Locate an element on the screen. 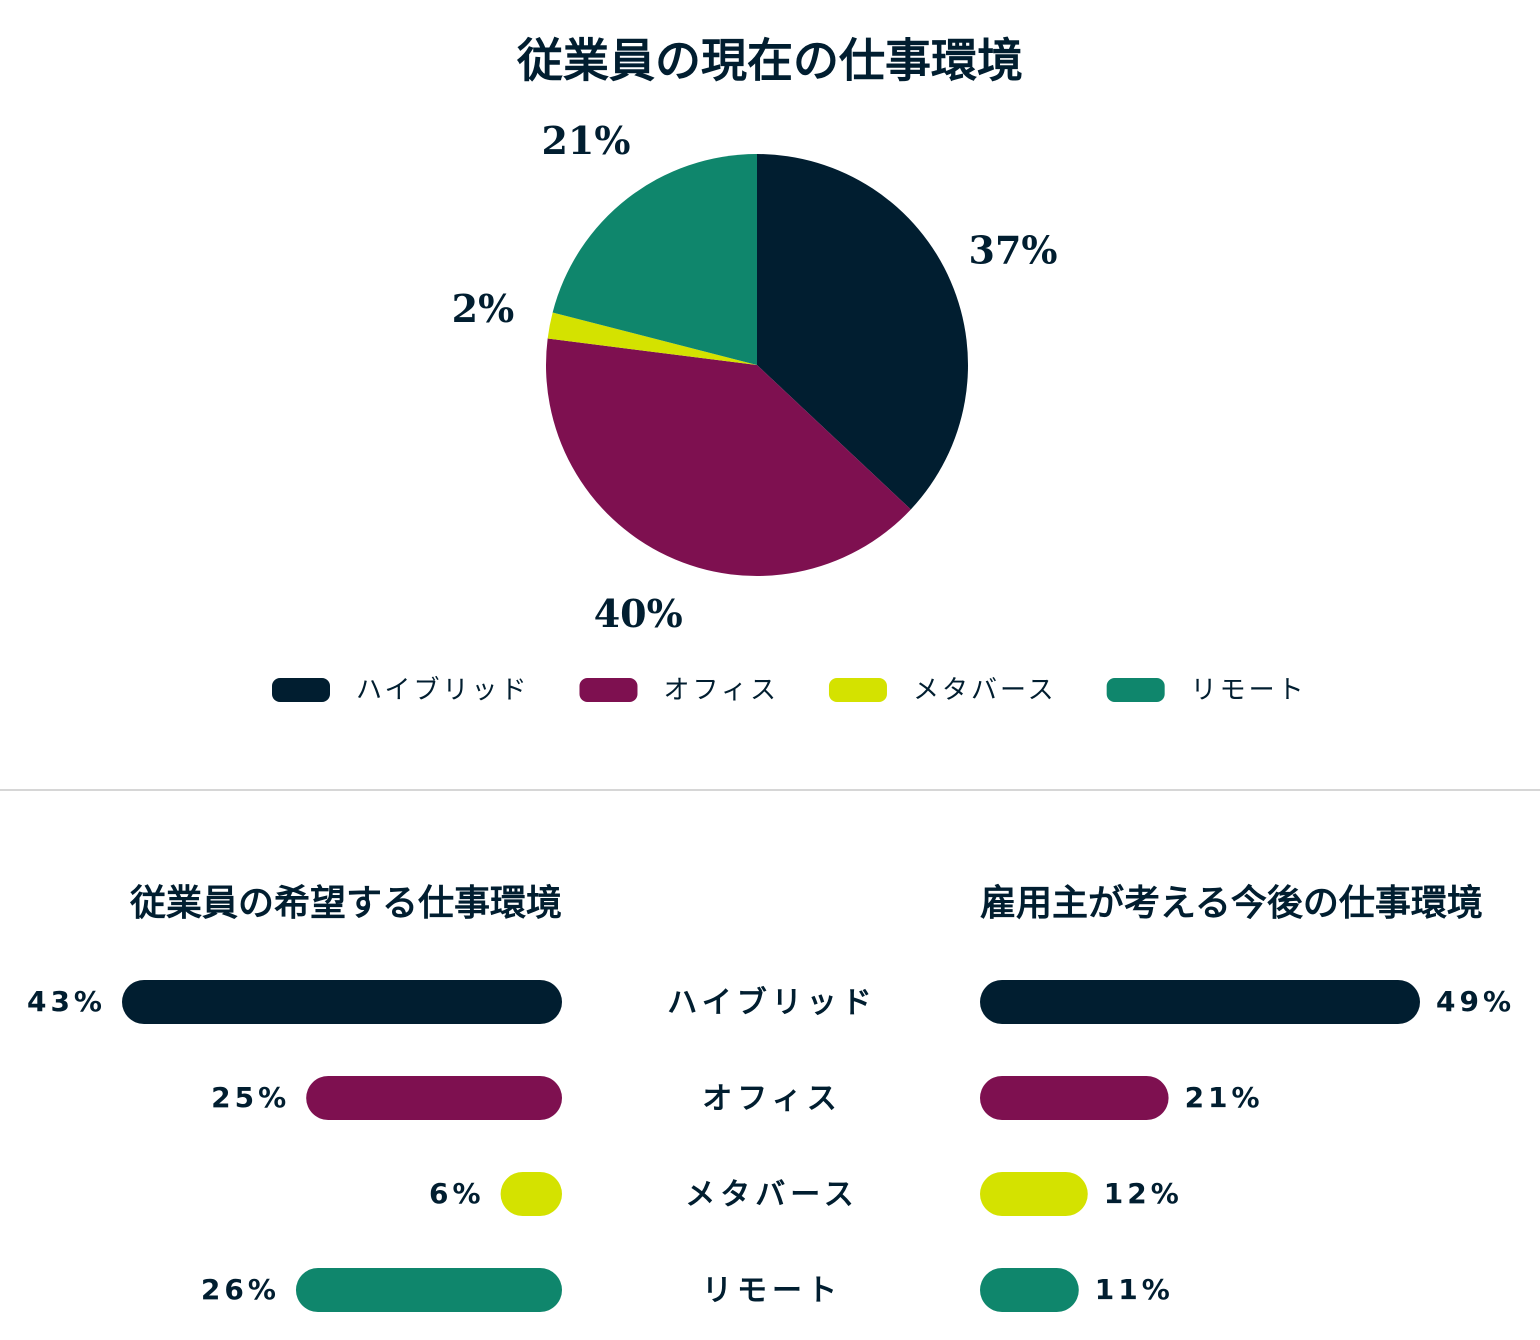 Image resolution: width=1540 pixels, height=1340 pixels. legend-label: リモート is located at coordinates (1249, 691).